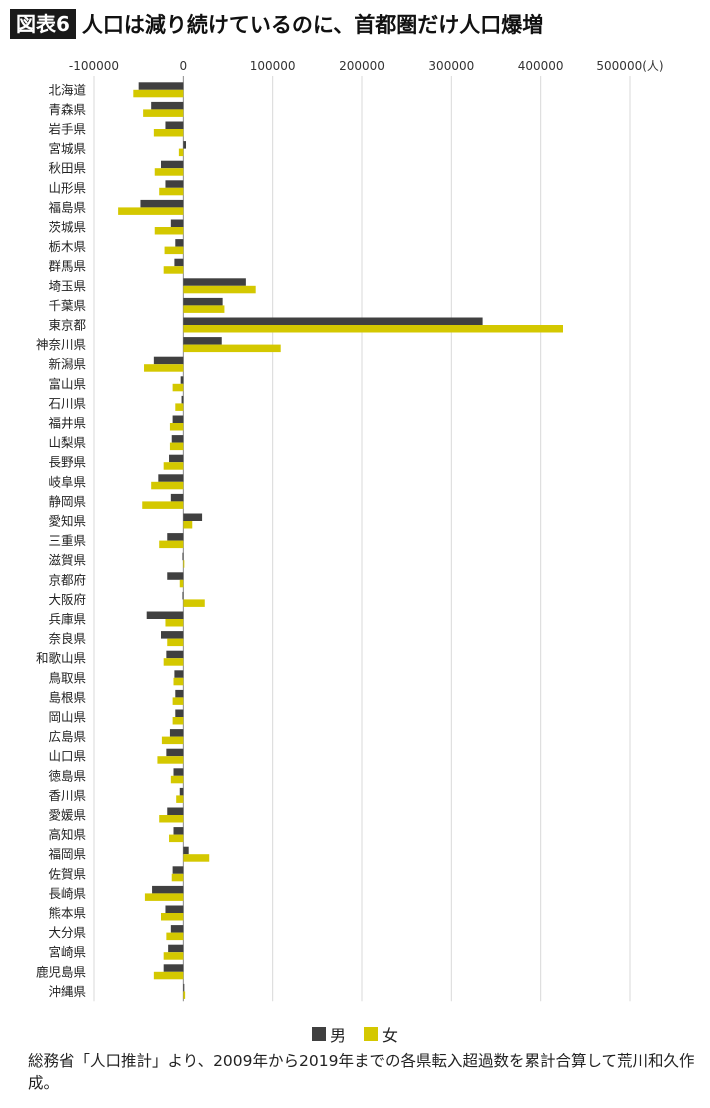 This screenshot has height=1108, width=710. What do you see at coordinates (67, 540) in the screenshot?
I see `category-label: 三重県` at bounding box center [67, 540].